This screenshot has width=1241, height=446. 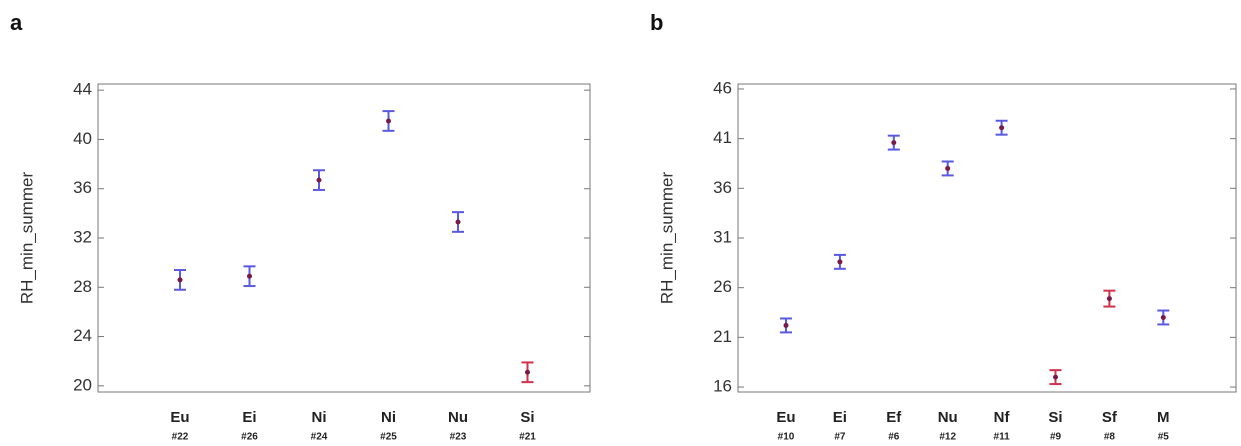 I want to click on sample-id: #25, so click(x=388, y=437).